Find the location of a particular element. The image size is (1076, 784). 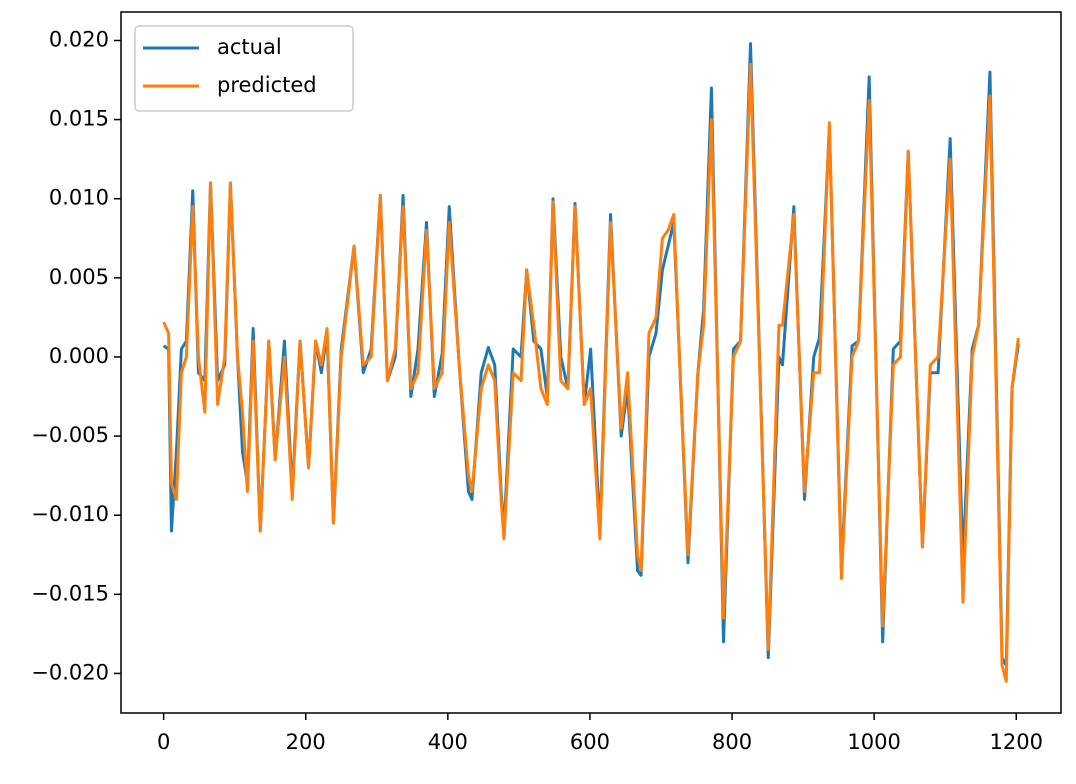

legend-label: predicted is located at coordinates (267, 85).